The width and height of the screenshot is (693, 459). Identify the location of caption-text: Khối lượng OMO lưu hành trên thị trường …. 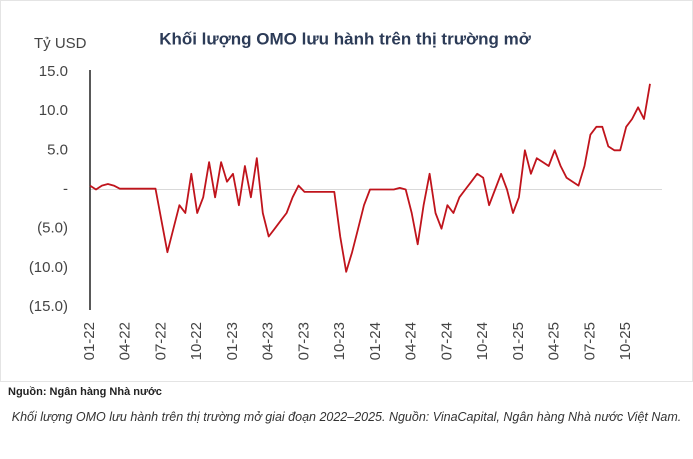
(346, 417).